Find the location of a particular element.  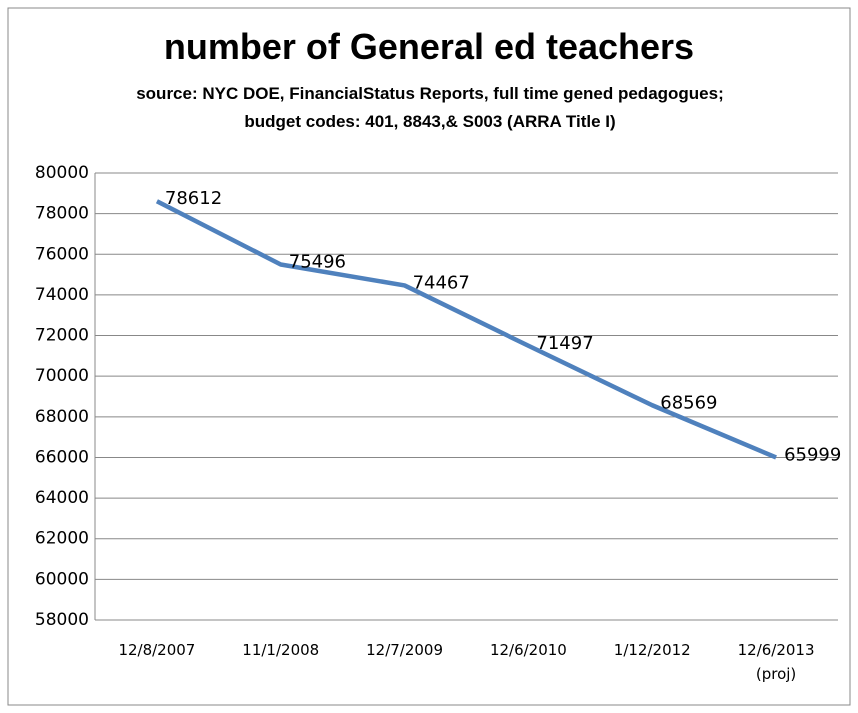

data-label: 75496 is located at coordinates (317, 262).